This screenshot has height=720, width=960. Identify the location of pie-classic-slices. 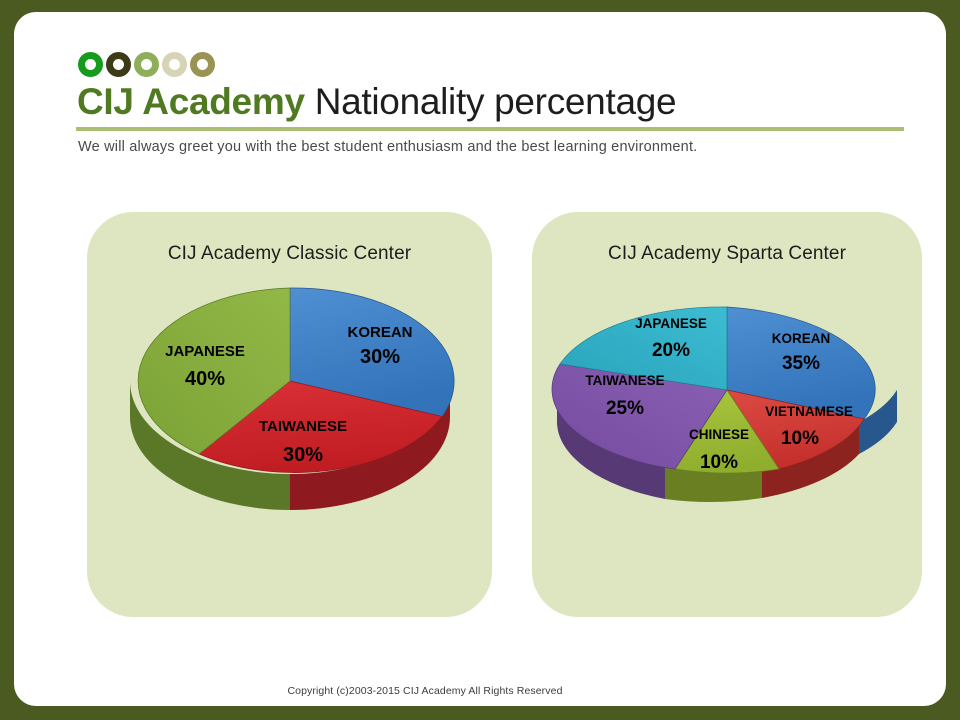
(295, 380).